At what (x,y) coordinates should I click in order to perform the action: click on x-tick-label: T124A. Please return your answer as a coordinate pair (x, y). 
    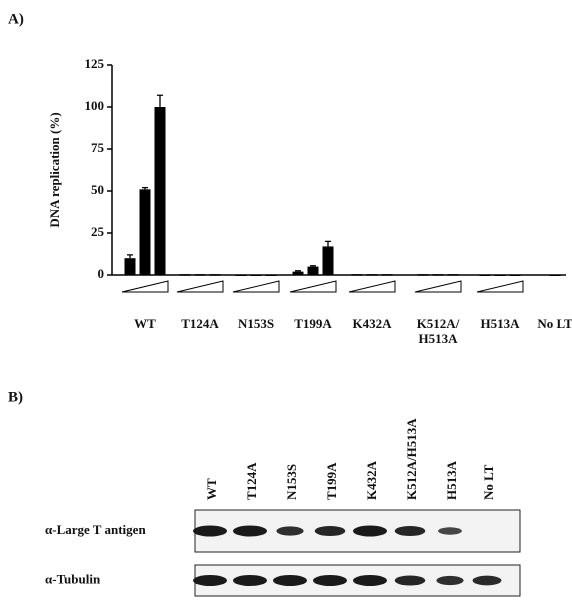
    Looking at the image, I should click on (200, 323).